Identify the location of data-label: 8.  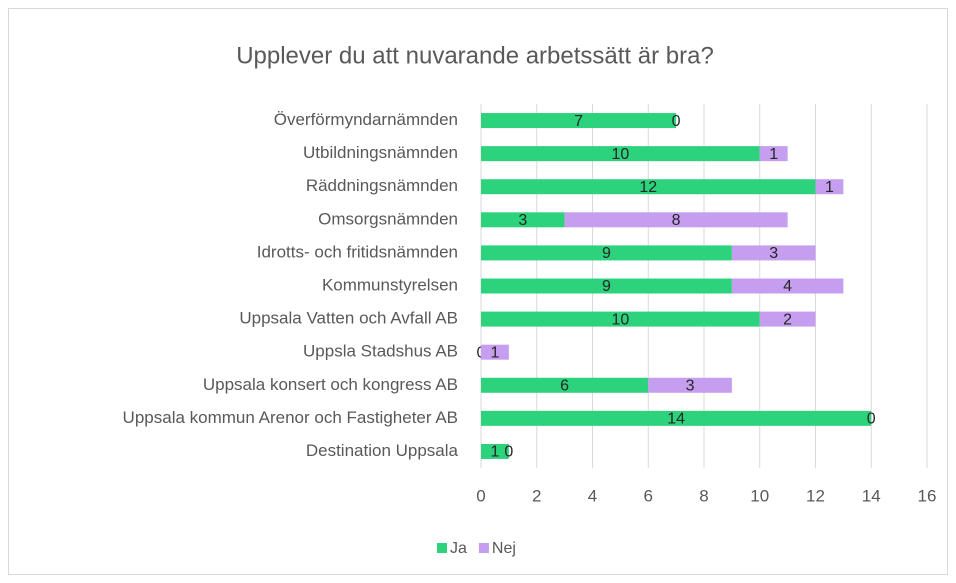
(676, 220).